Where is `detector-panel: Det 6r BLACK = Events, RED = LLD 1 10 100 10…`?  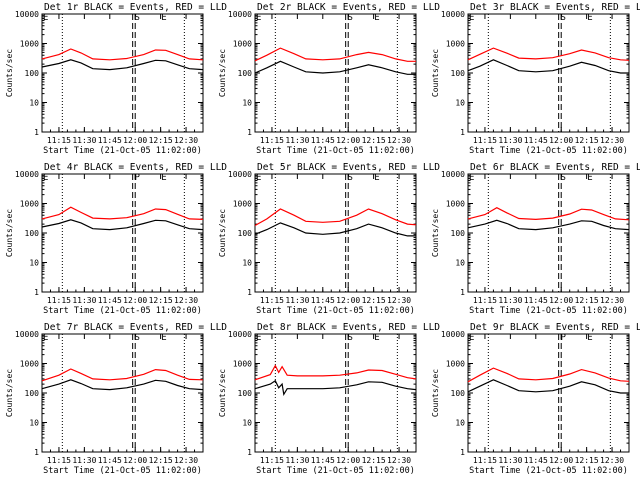 detector-panel: Det 6r BLACK = Events, RED = LLD 1 10 100 10… is located at coordinates (535, 239).